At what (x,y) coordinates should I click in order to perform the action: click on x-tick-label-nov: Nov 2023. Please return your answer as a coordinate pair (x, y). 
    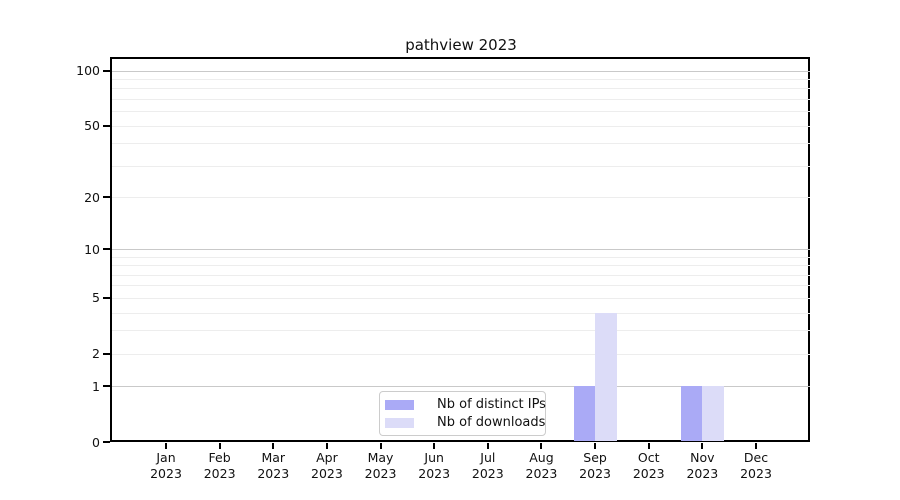
    Looking at the image, I should click on (702, 465).